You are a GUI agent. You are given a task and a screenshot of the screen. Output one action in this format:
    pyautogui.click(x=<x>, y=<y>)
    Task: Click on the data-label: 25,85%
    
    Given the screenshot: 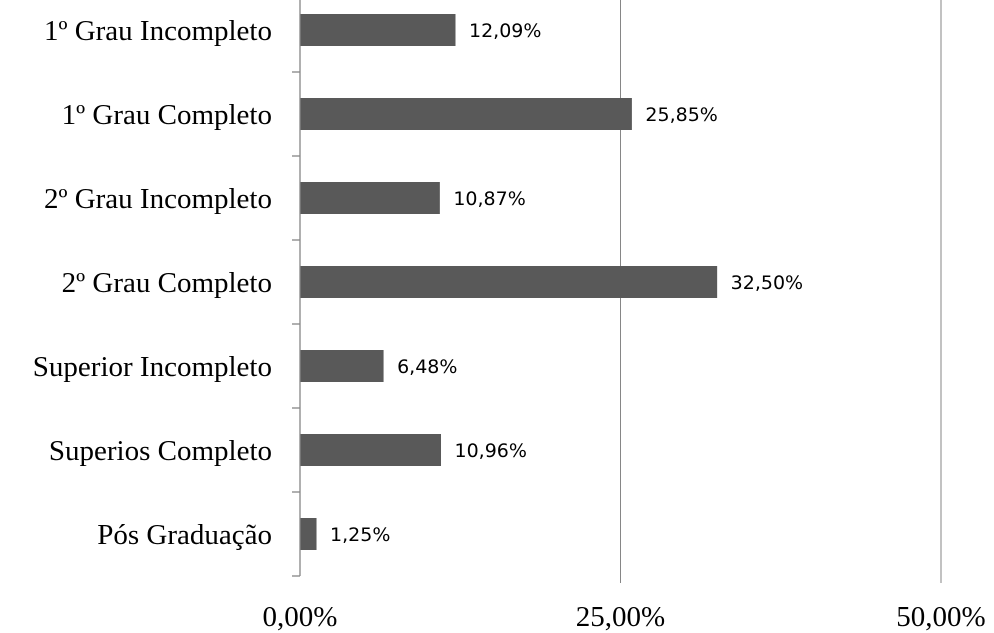 What is the action you would take?
    pyautogui.click(x=681, y=115)
    